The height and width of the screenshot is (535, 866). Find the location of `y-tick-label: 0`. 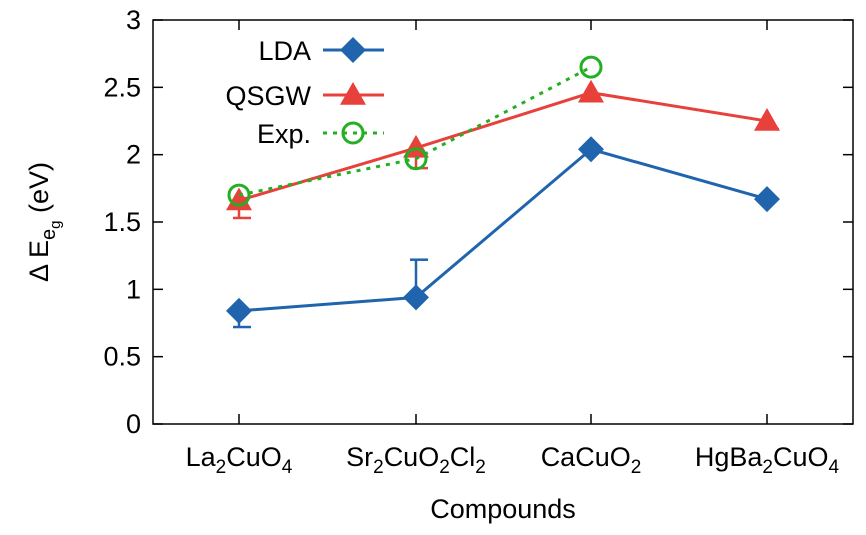

y-tick-label: 0 is located at coordinates (133, 424).